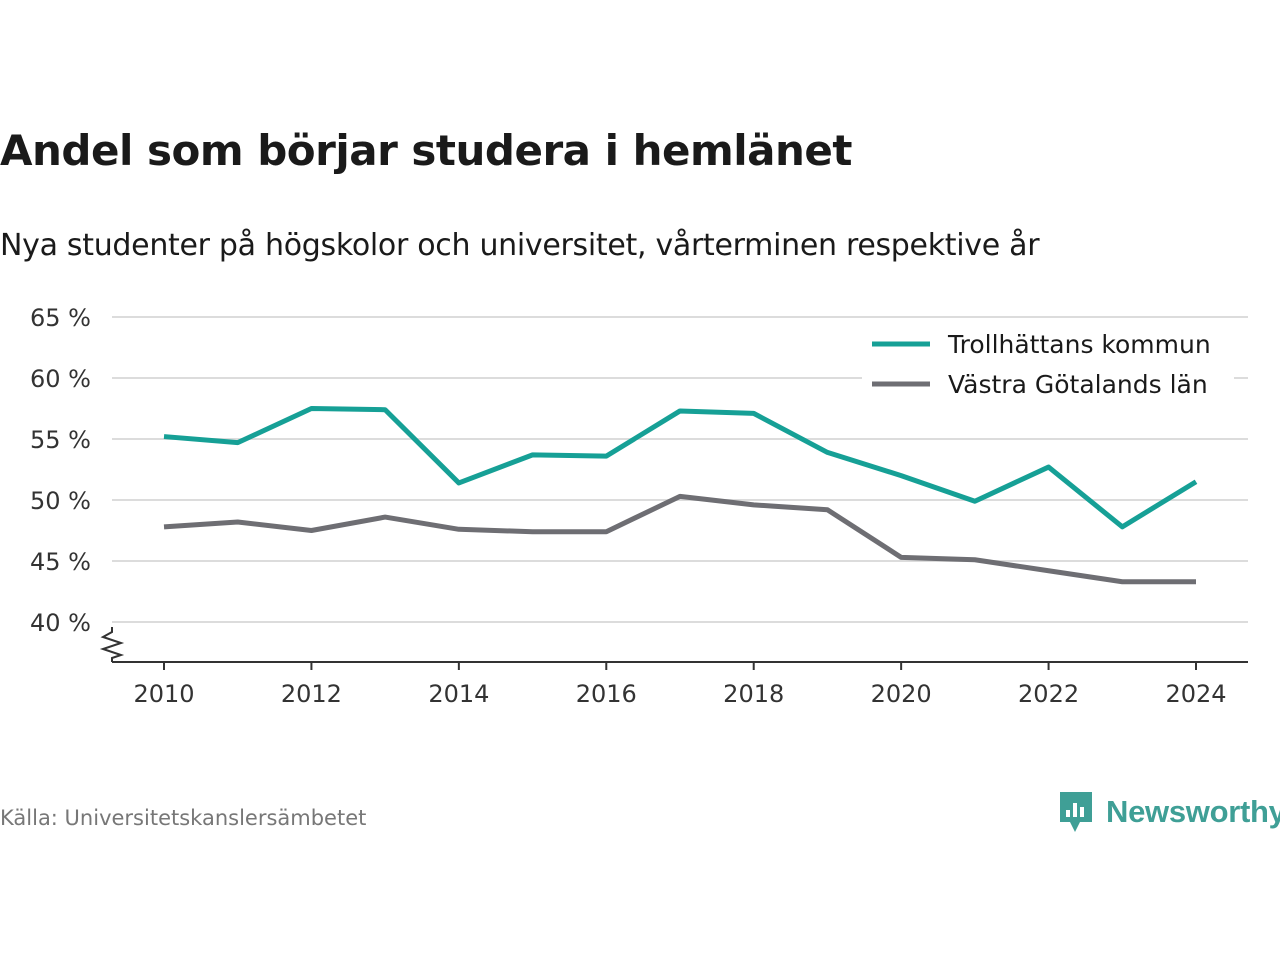 Image resolution: width=1280 pixels, height=960 pixels. I want to click on legend-label-1: Trollhättans kommun, so click(1079, 344).